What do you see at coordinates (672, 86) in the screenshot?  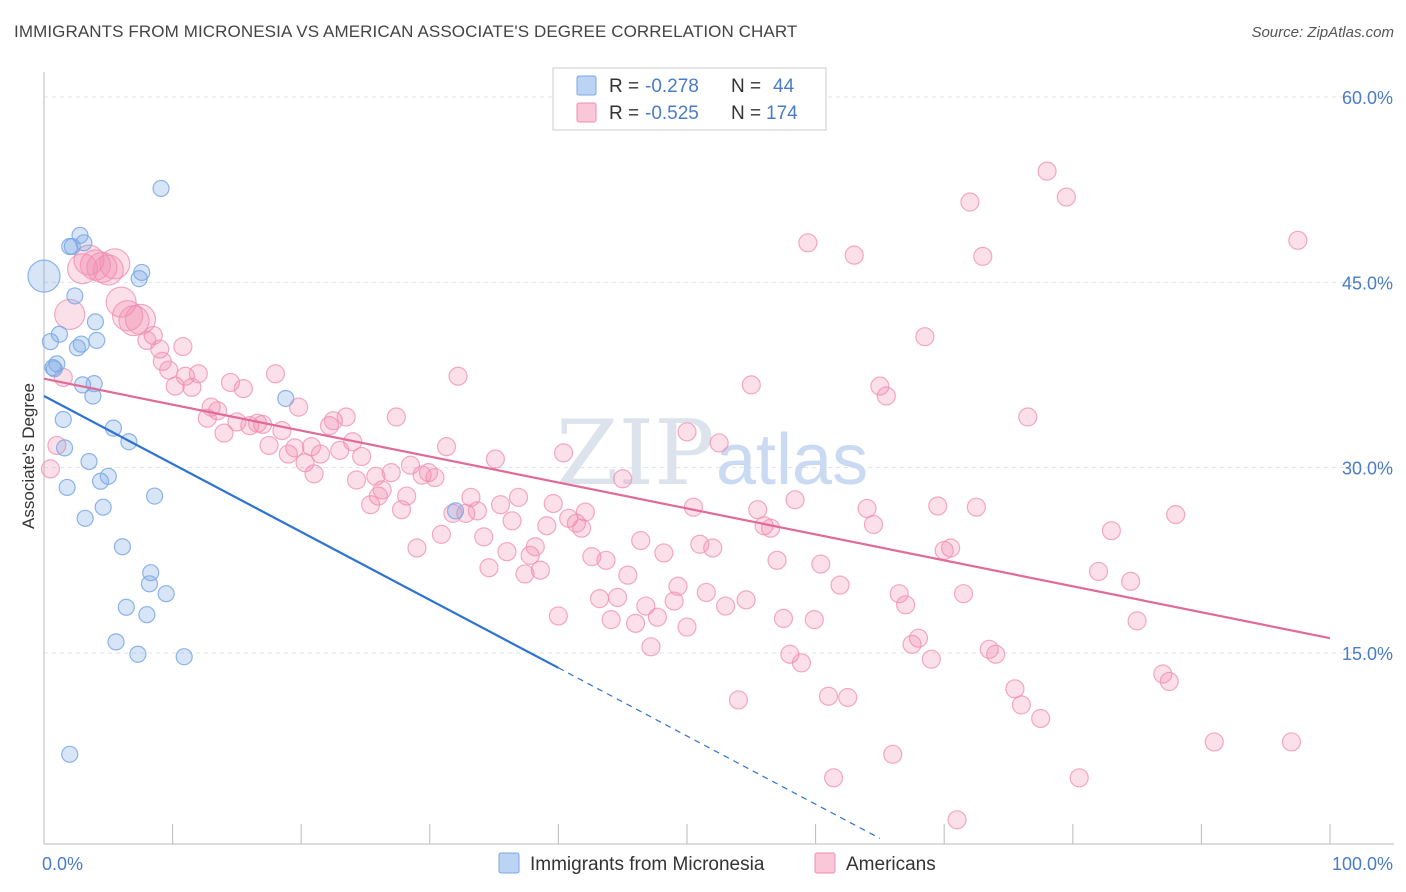 I see `legend-r-value-1: -0.278` at bounding box center [672, 86].